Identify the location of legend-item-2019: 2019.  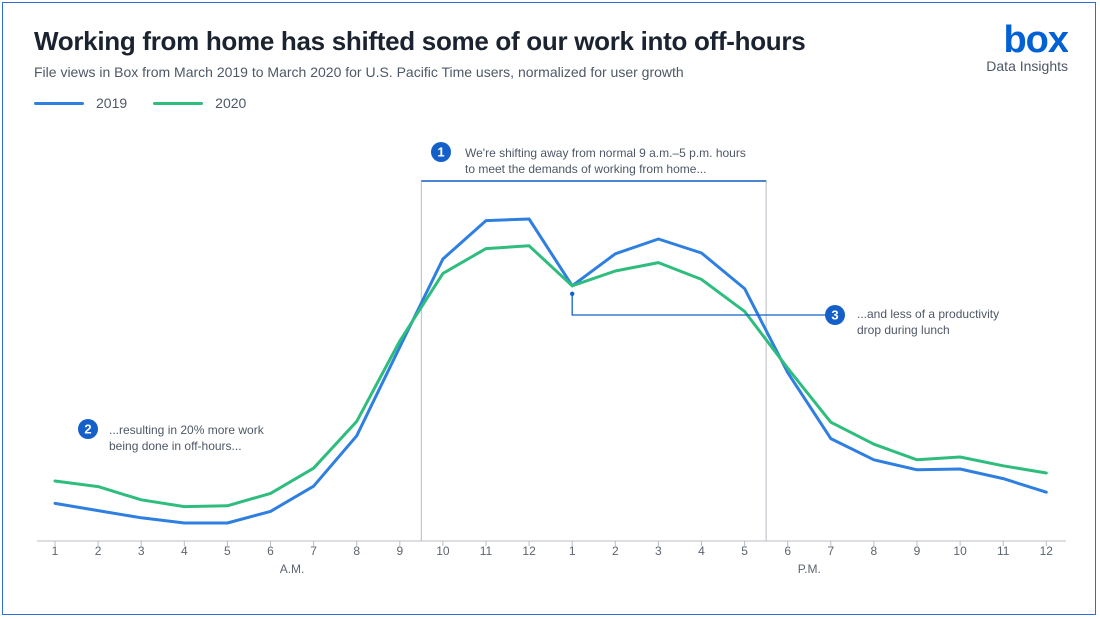
(80, 103).